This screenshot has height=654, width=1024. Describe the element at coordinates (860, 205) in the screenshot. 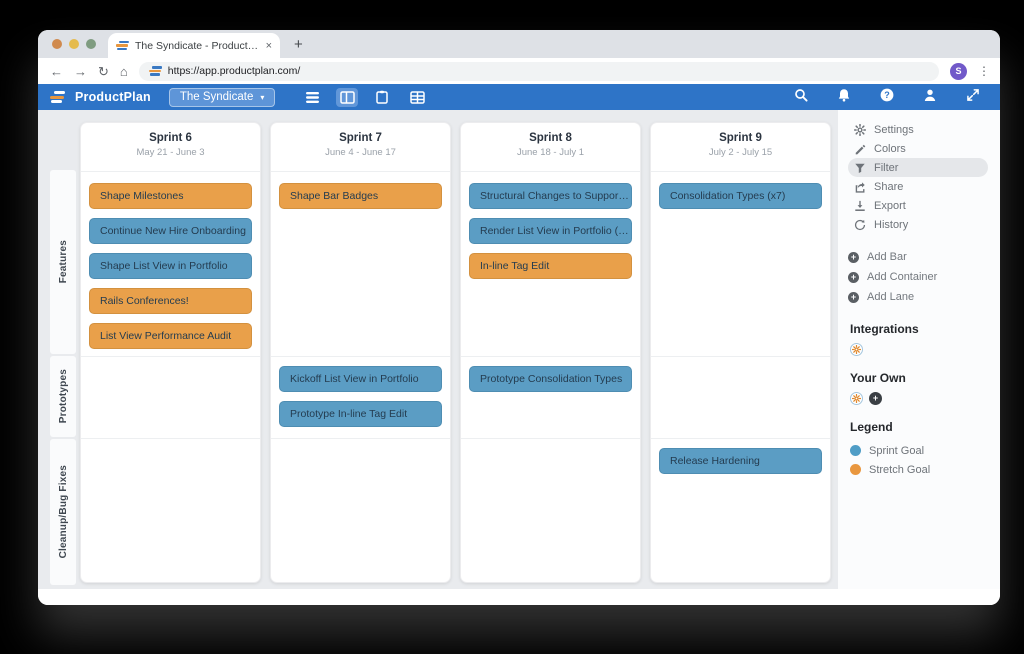

I see `export-icon` at that location.